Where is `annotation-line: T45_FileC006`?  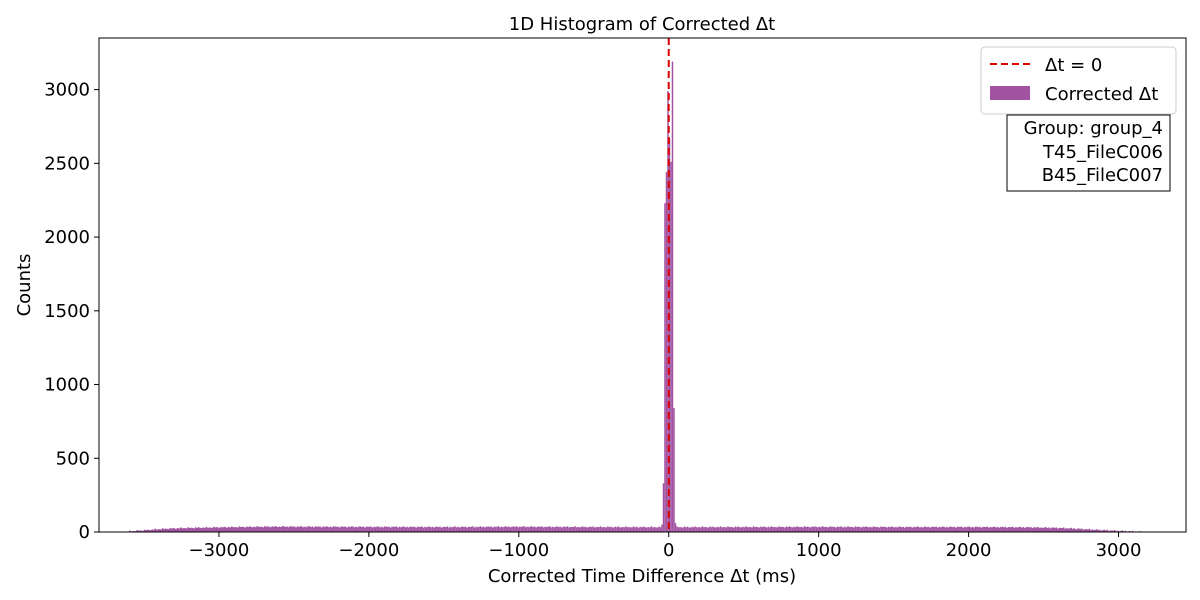 annotation-line: T45_FileC006 is located at coordinates (1102, 152).